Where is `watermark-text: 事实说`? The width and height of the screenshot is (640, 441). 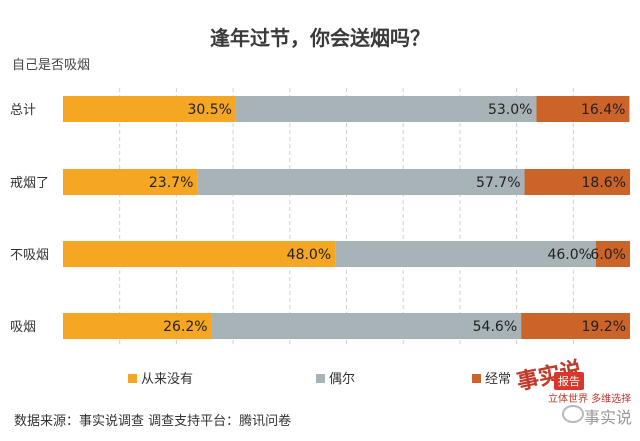
watermark-text: 事实说 is located at coordinates (608, 417).